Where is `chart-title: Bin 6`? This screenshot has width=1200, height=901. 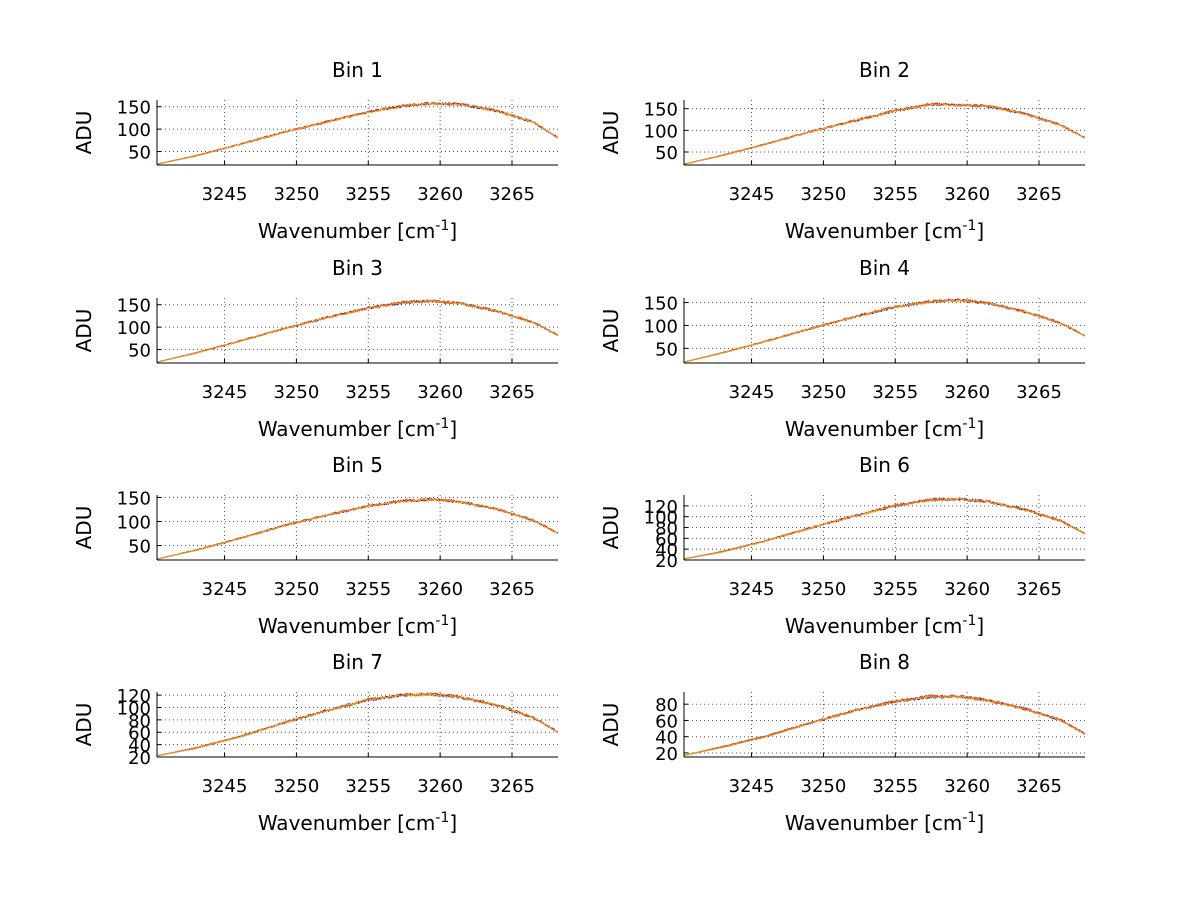
chart-title: Bin 6 is located at coordinates (884, 465).